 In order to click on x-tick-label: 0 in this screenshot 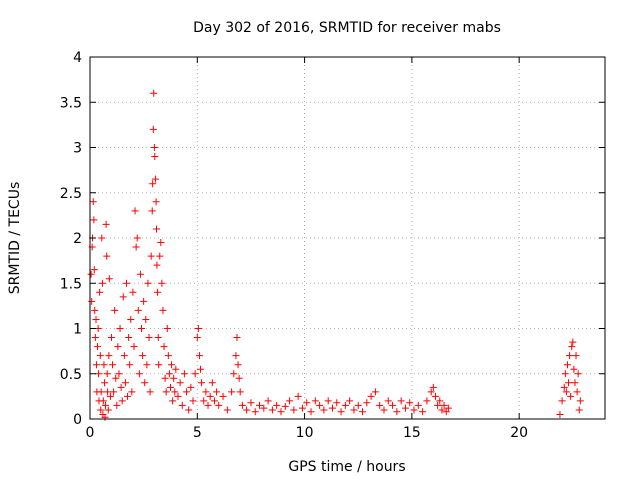, I will do `click(90, 433)`.